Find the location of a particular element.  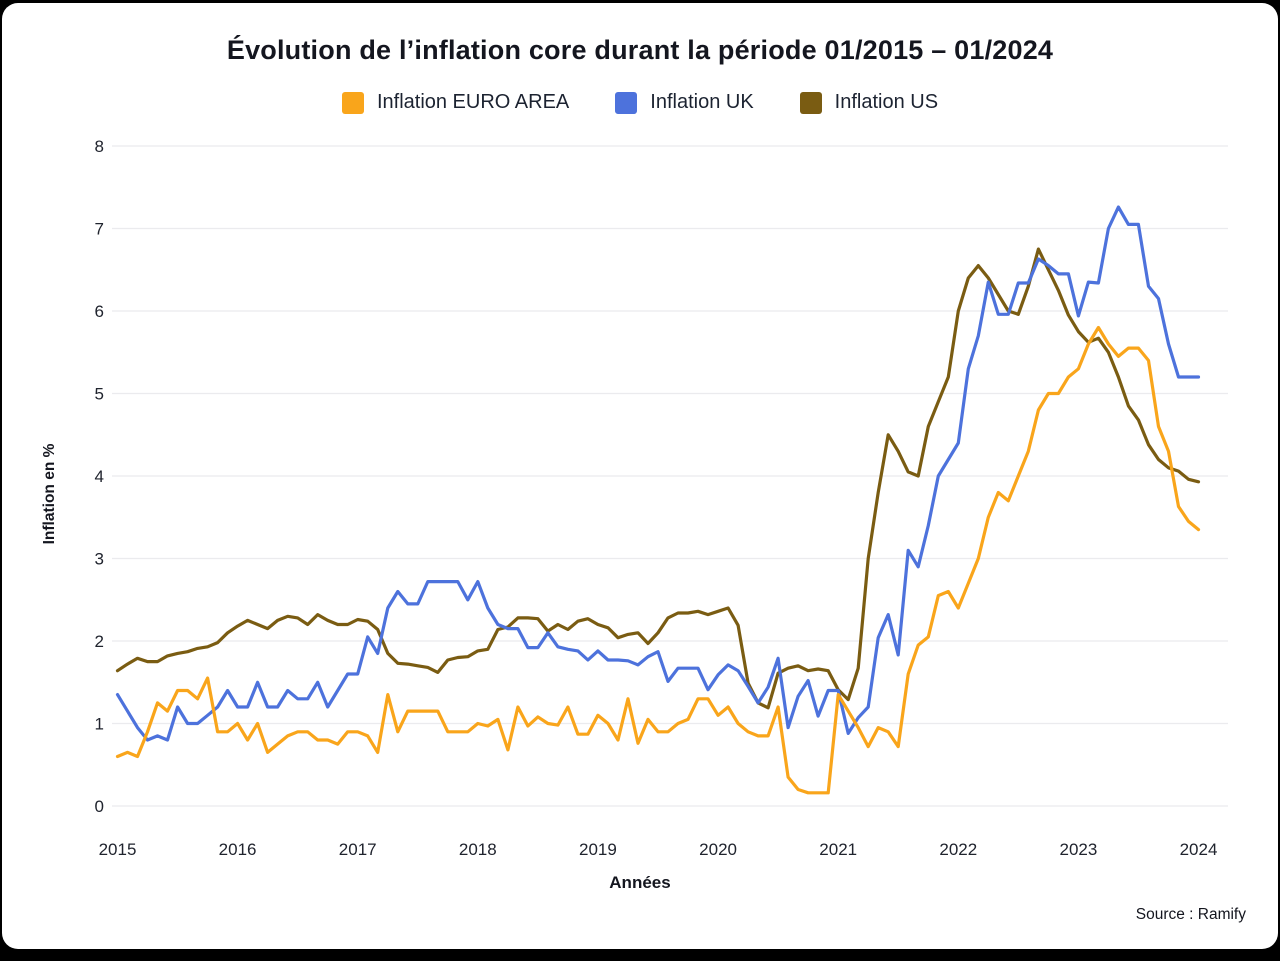

x-tick-label: 2020 is located at coordinates (718, 849).